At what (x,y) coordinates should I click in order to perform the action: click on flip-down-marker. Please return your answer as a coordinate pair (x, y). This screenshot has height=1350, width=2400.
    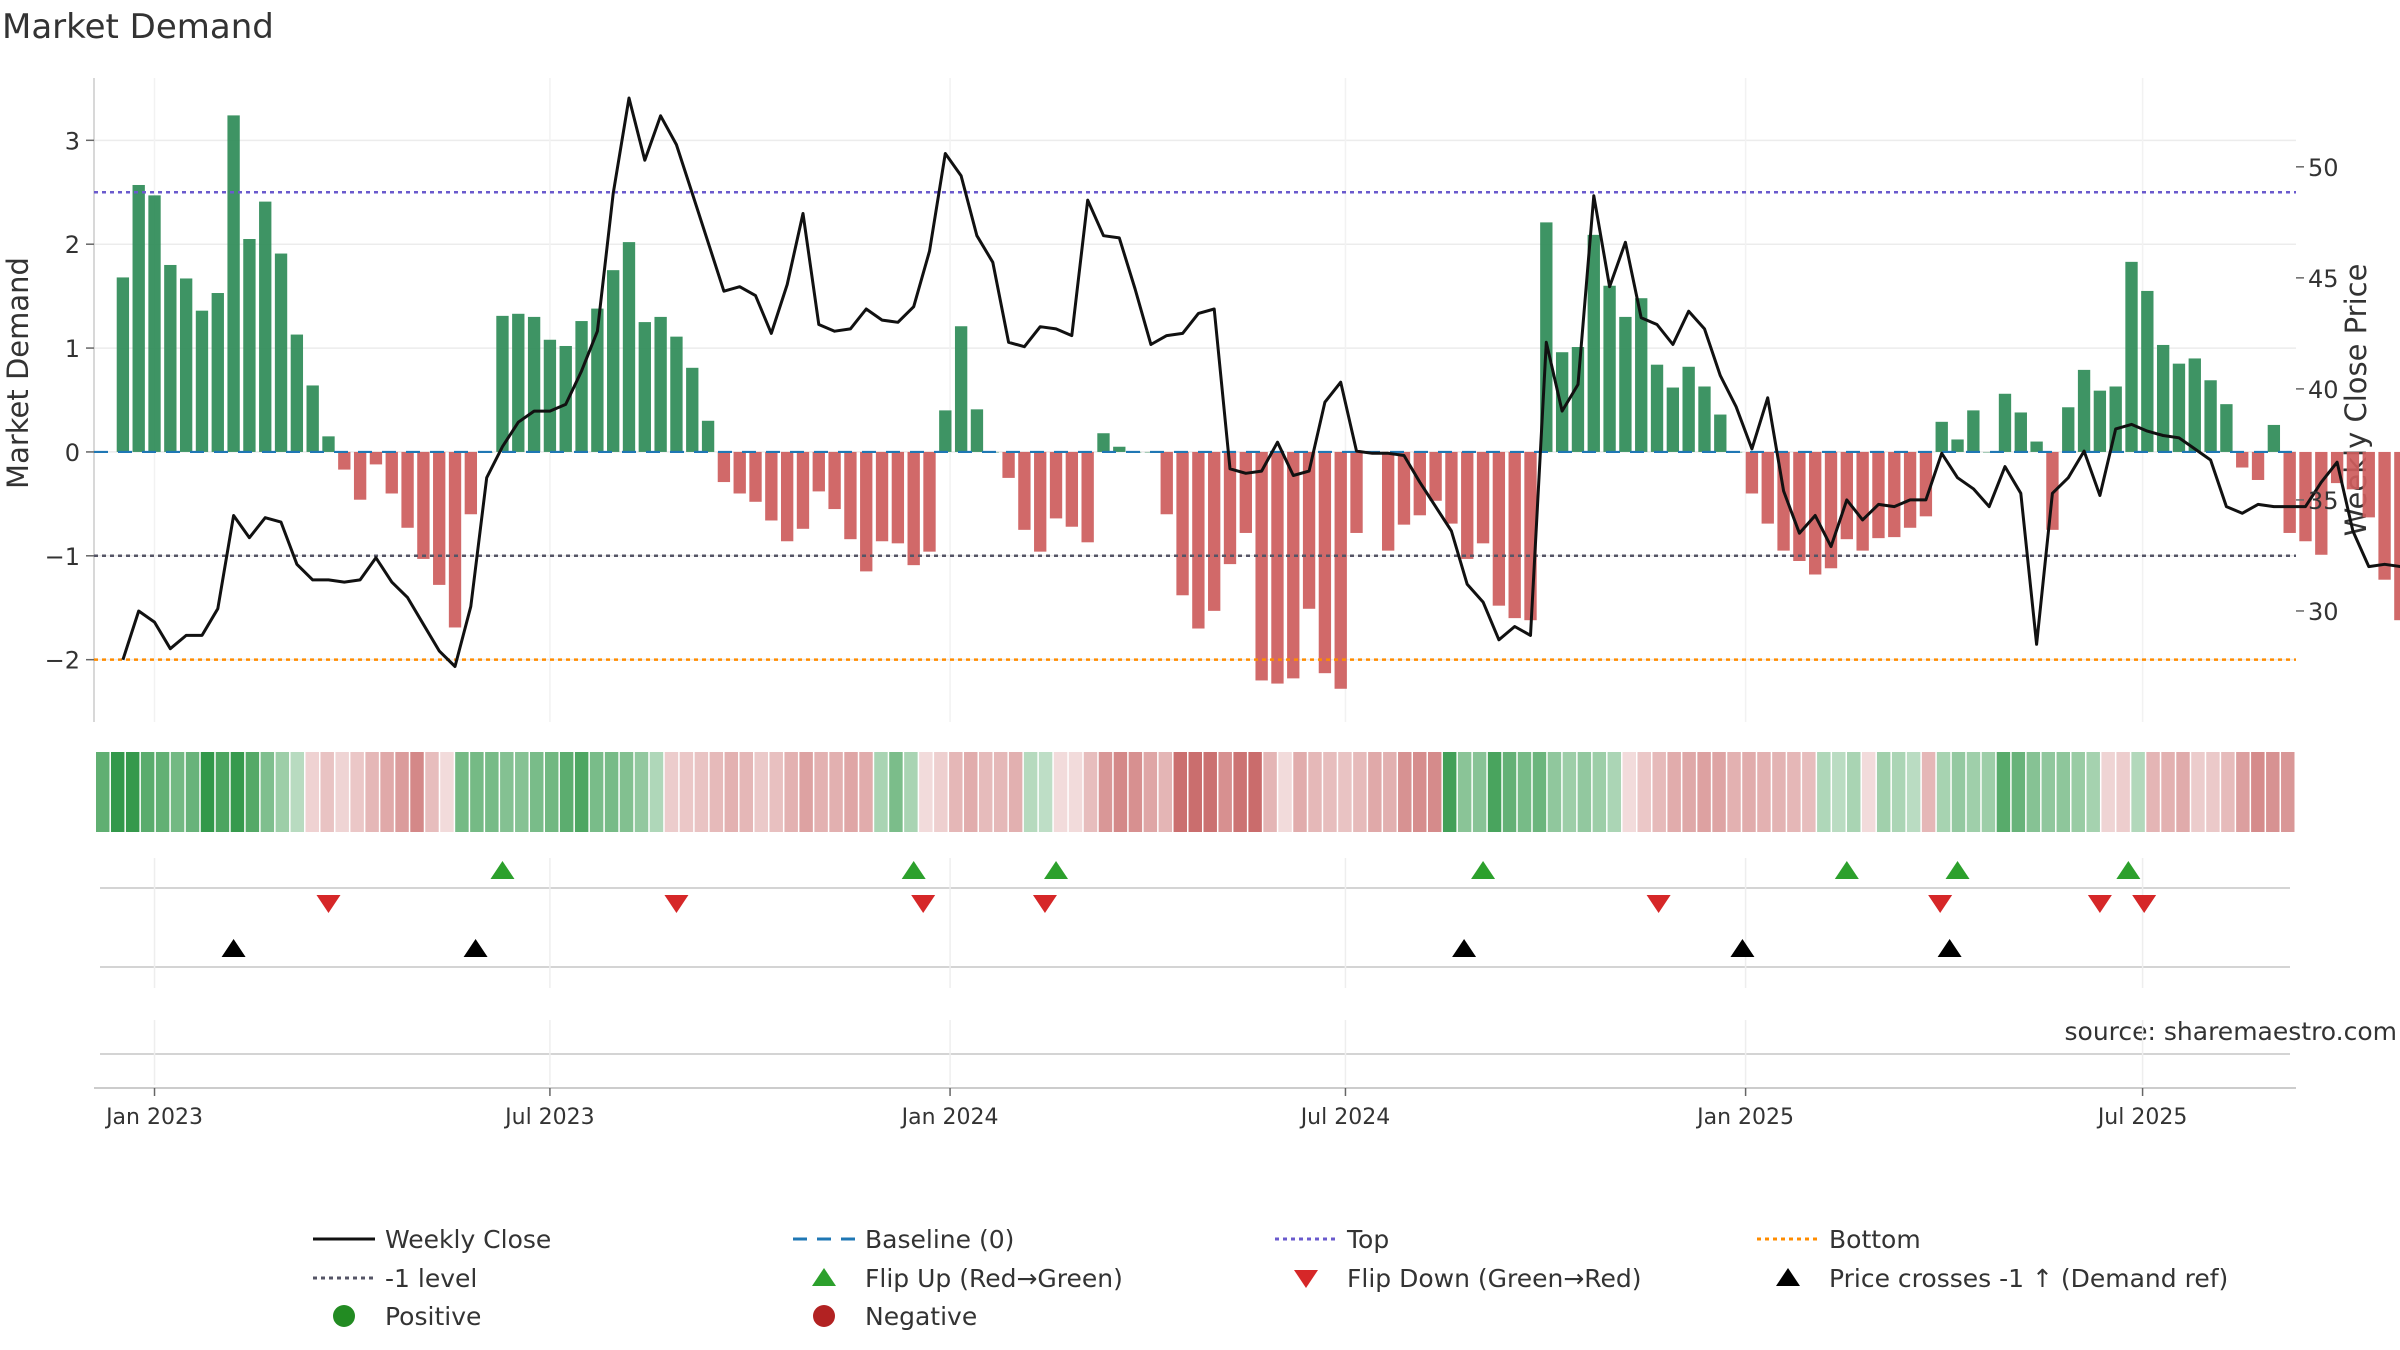
    Looking at the image, I should click on (1658, 904).